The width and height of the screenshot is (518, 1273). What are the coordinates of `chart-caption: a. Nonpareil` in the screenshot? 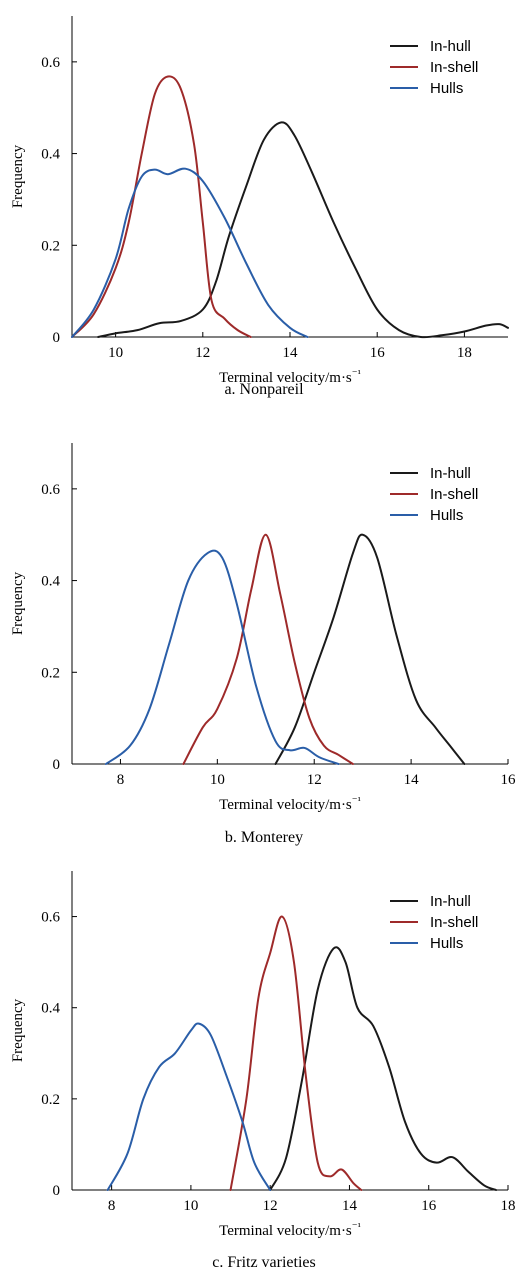 It's located at (264, 389).